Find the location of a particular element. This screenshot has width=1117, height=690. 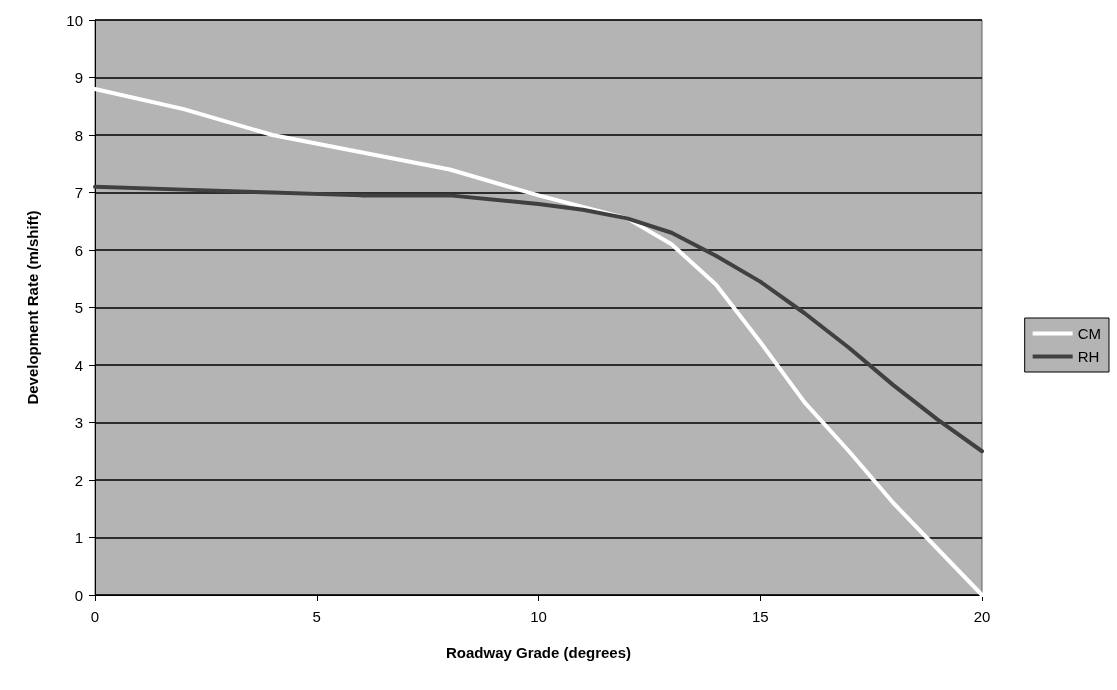

y-tick-label: 10 is located at coordinates (74, 20).